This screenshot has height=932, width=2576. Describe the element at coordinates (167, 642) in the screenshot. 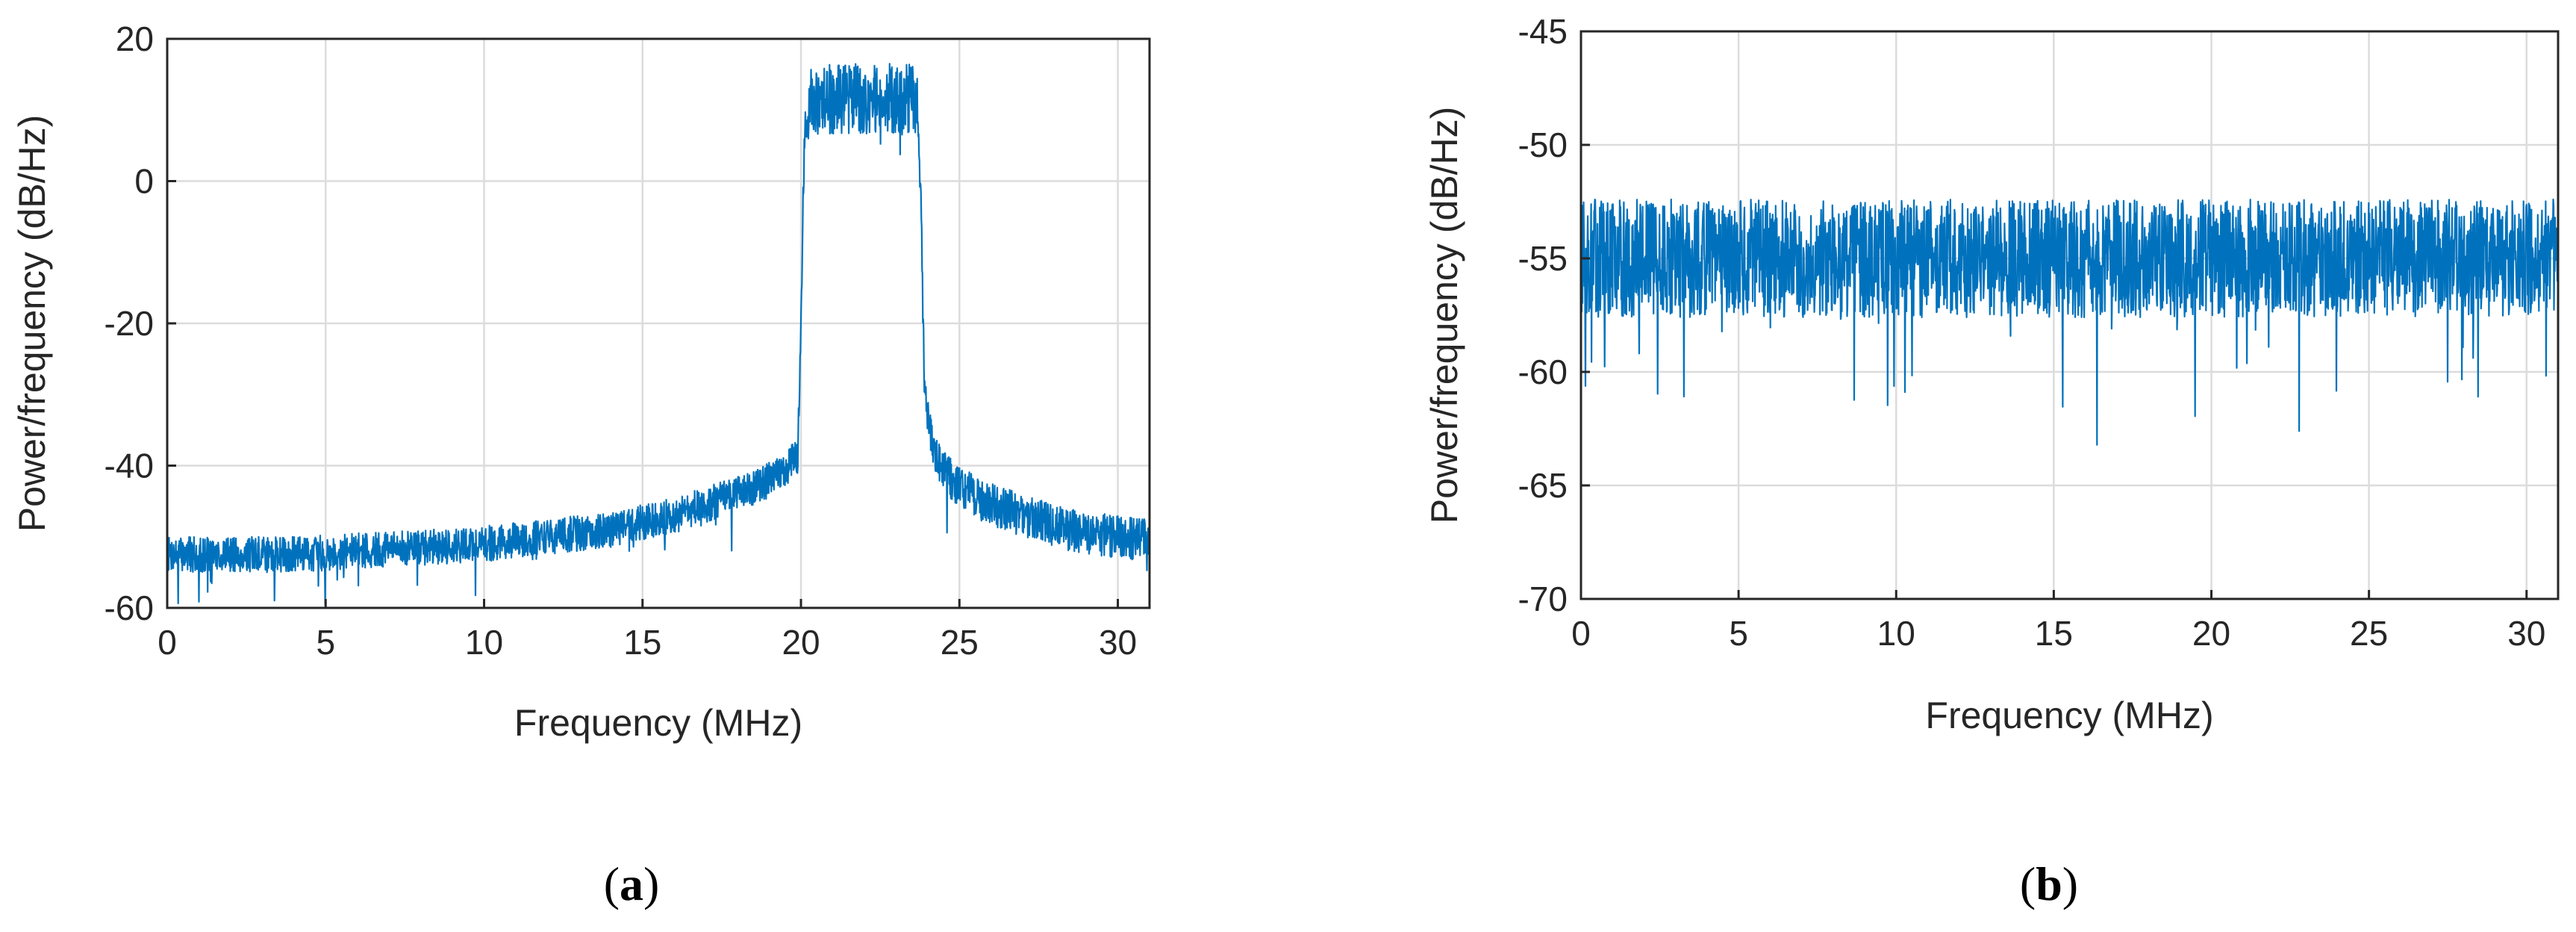

I see `chart-a-x-tick-label: 0` at that location.